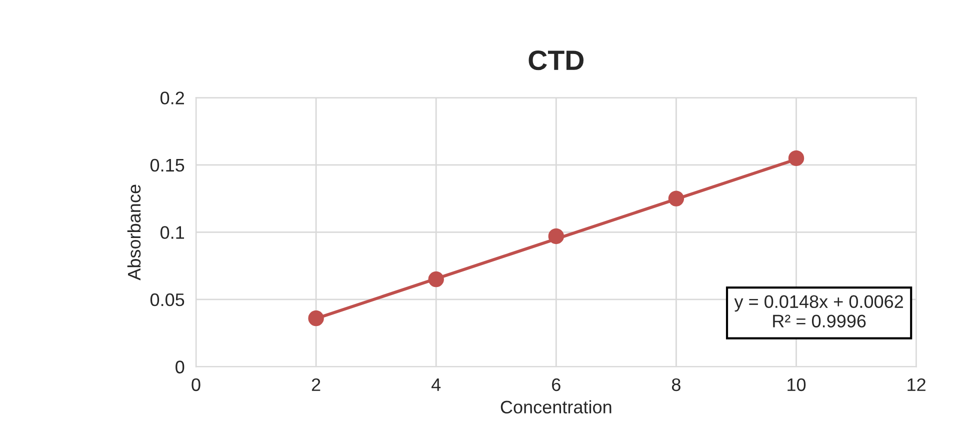  What do you see at coordinates (917, 384) in the screenshot?
I see `x-tick-label: 12` at bounding box center [917, 384].